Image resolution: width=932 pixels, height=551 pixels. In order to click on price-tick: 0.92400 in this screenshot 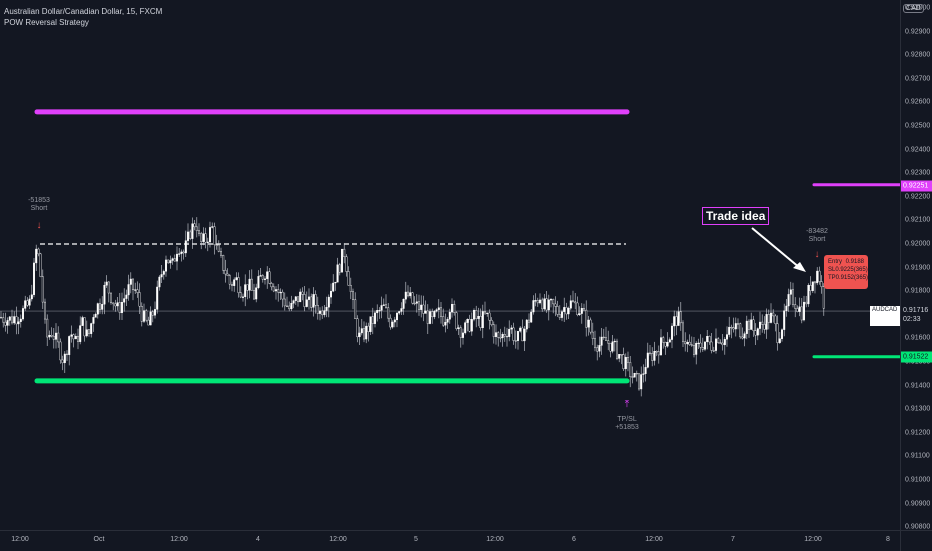, I will do `click(918, 150)`.